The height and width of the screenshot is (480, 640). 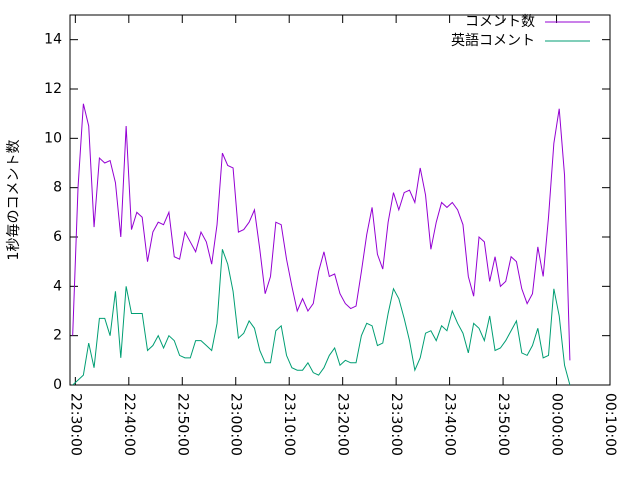 What do you see at coordinates (129, 424) in the screenshot?
I see `x-tick-label: 22:40:00` at bounding box center [129, 424].